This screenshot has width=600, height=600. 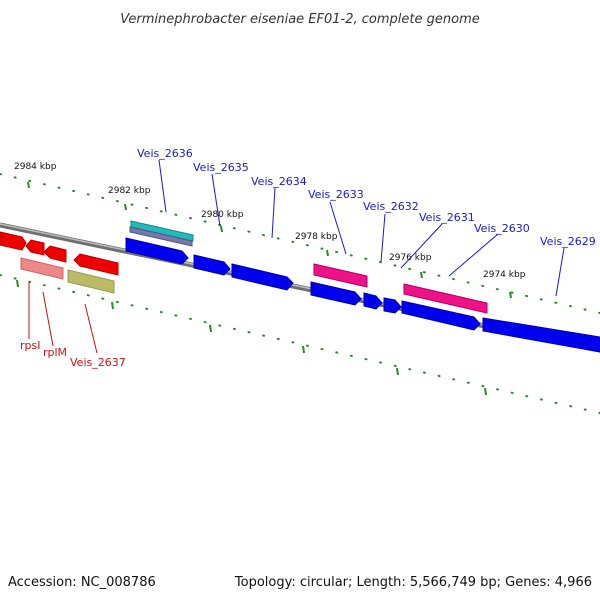 I want to click on feature-Veis_2631-cds, so click(x=445, y=298).